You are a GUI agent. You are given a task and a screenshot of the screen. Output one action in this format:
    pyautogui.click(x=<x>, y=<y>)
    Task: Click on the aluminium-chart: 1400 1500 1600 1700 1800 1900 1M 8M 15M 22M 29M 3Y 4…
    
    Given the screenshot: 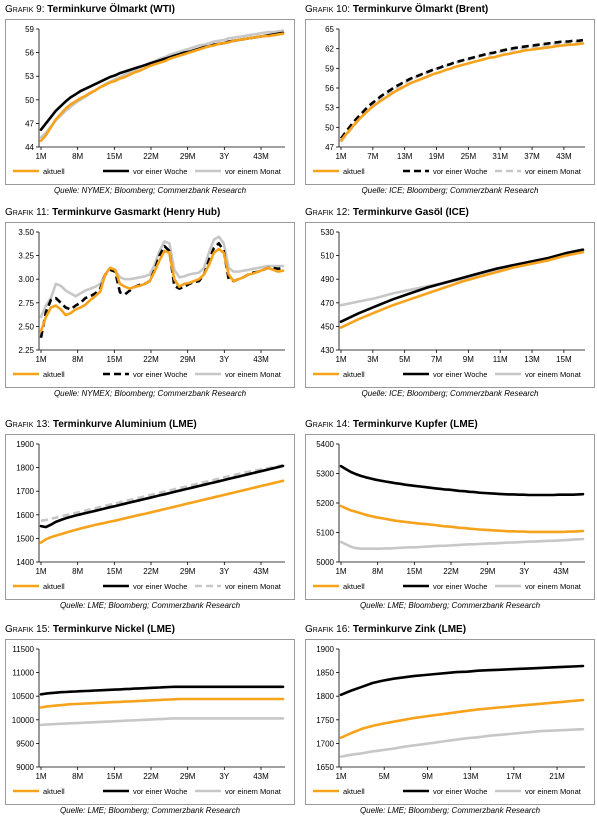 What is the action you would take?
    pyautogui.click(x=149, y=515)
    